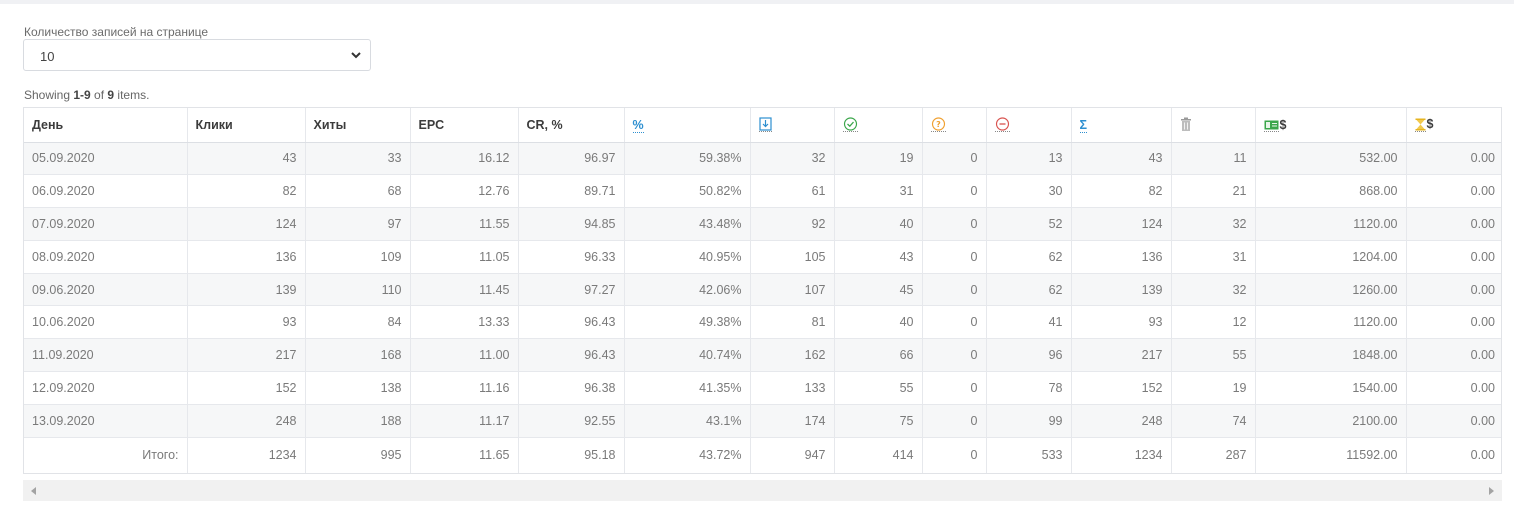 This screenshot has width=1514, height=506. Describe the element at coordinates (1121, 421) in the screenshot. I see `table-cell-sum: 248` at that location.